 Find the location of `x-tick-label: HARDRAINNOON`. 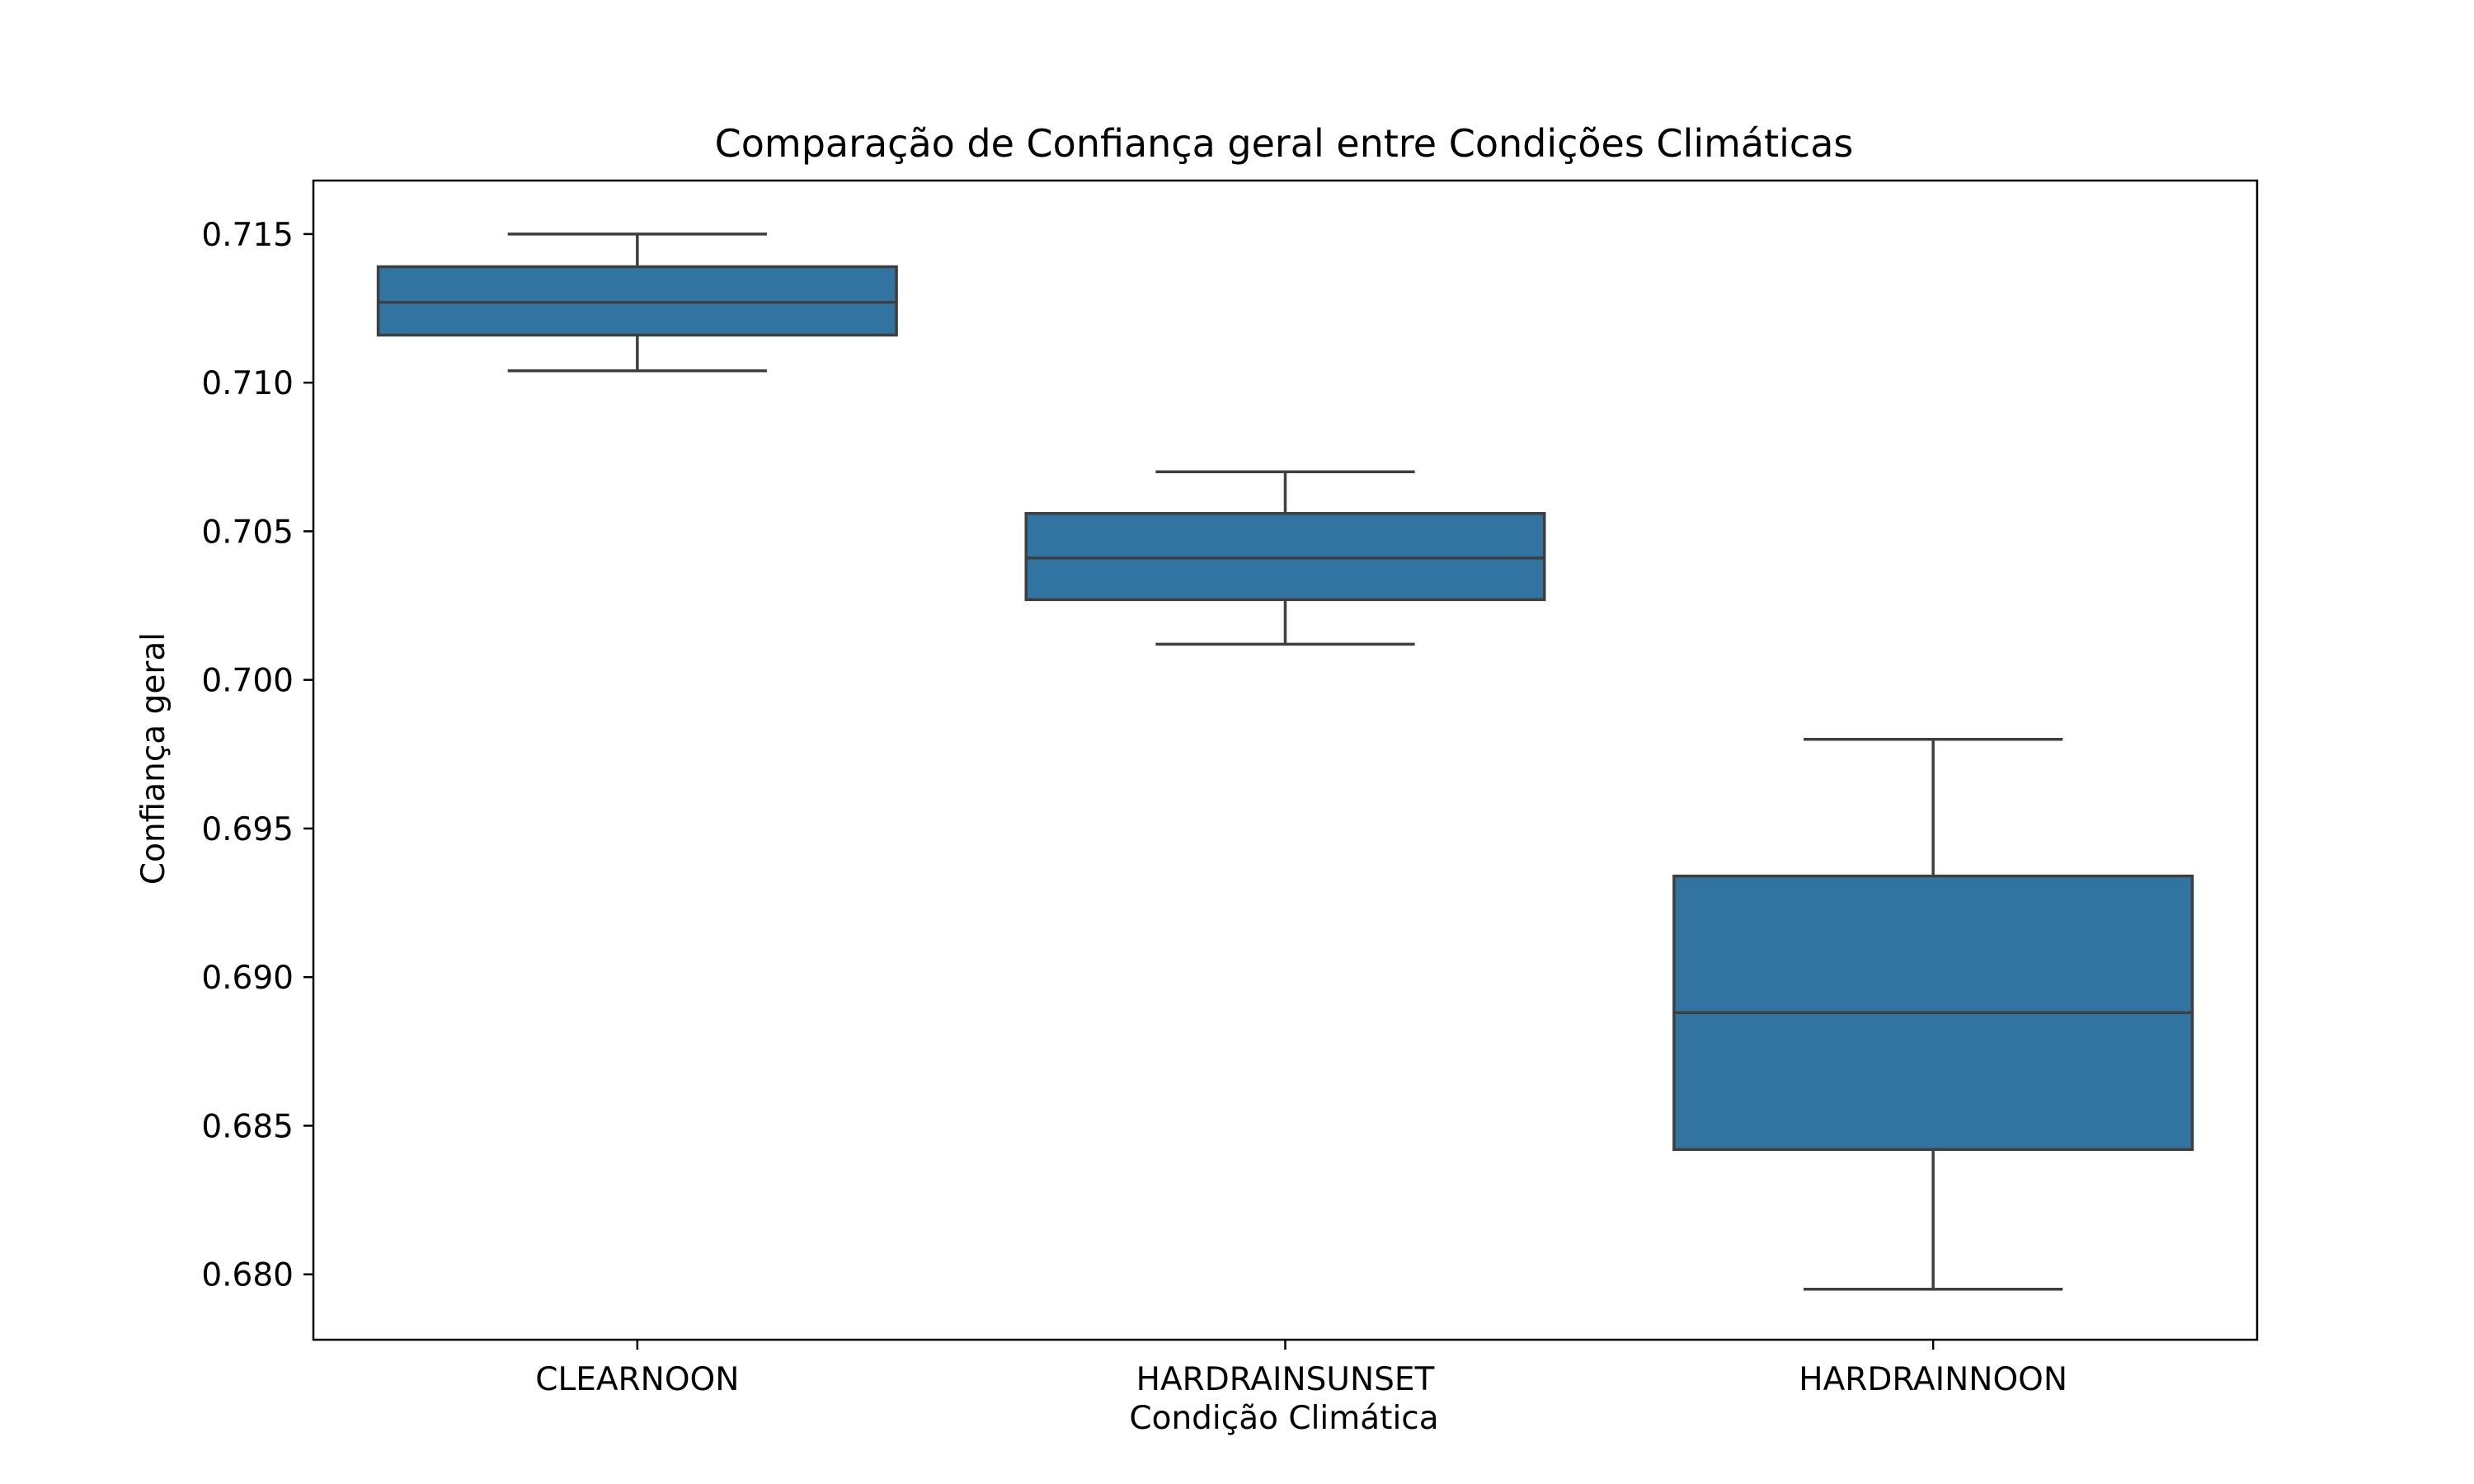

x-tick-label: HARDRAINNOON is located at coordinates (1933, 1379).